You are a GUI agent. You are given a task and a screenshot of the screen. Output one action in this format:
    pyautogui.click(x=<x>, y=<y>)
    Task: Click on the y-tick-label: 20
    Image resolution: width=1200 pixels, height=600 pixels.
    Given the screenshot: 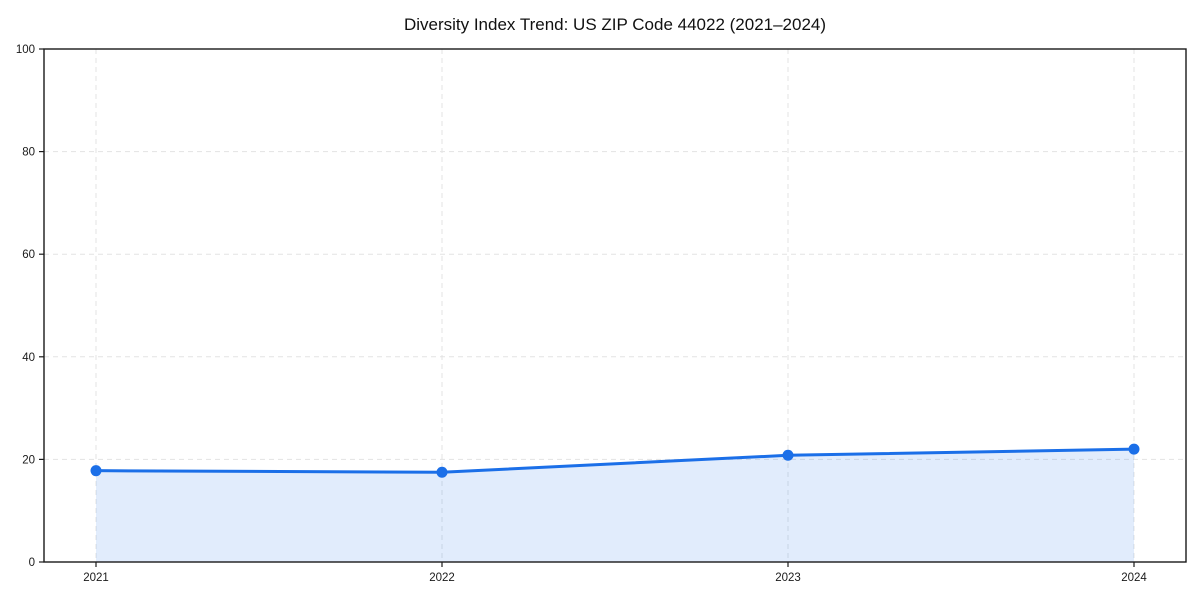 What is the action you would take?
    pyautogui.click(x=28, y=460)
    